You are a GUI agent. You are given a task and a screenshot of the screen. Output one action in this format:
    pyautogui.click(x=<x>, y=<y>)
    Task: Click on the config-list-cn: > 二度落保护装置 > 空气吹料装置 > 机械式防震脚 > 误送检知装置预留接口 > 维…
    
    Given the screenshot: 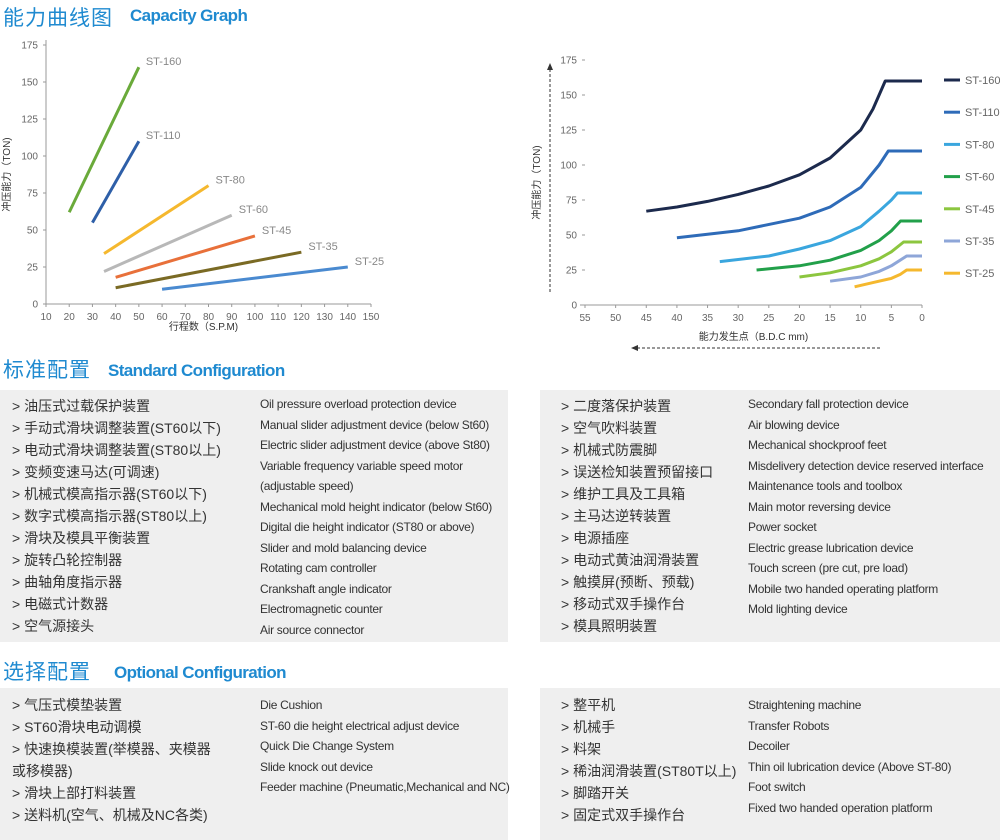 What is the action you would take?
    pyautogui.click(x=667, y=516)
    